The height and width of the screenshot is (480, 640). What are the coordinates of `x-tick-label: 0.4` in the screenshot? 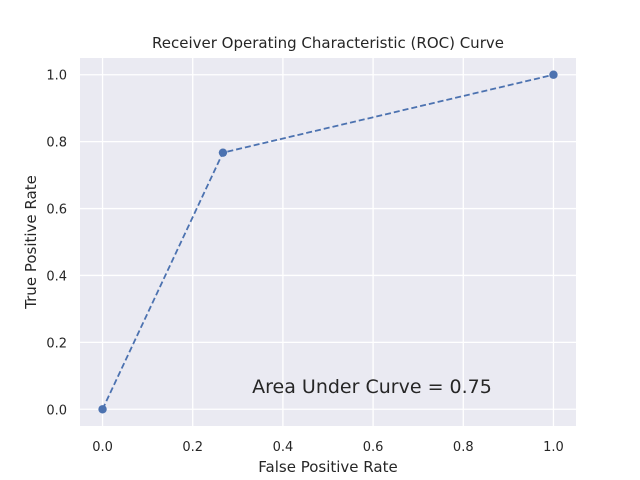 It's located at (283, 447).